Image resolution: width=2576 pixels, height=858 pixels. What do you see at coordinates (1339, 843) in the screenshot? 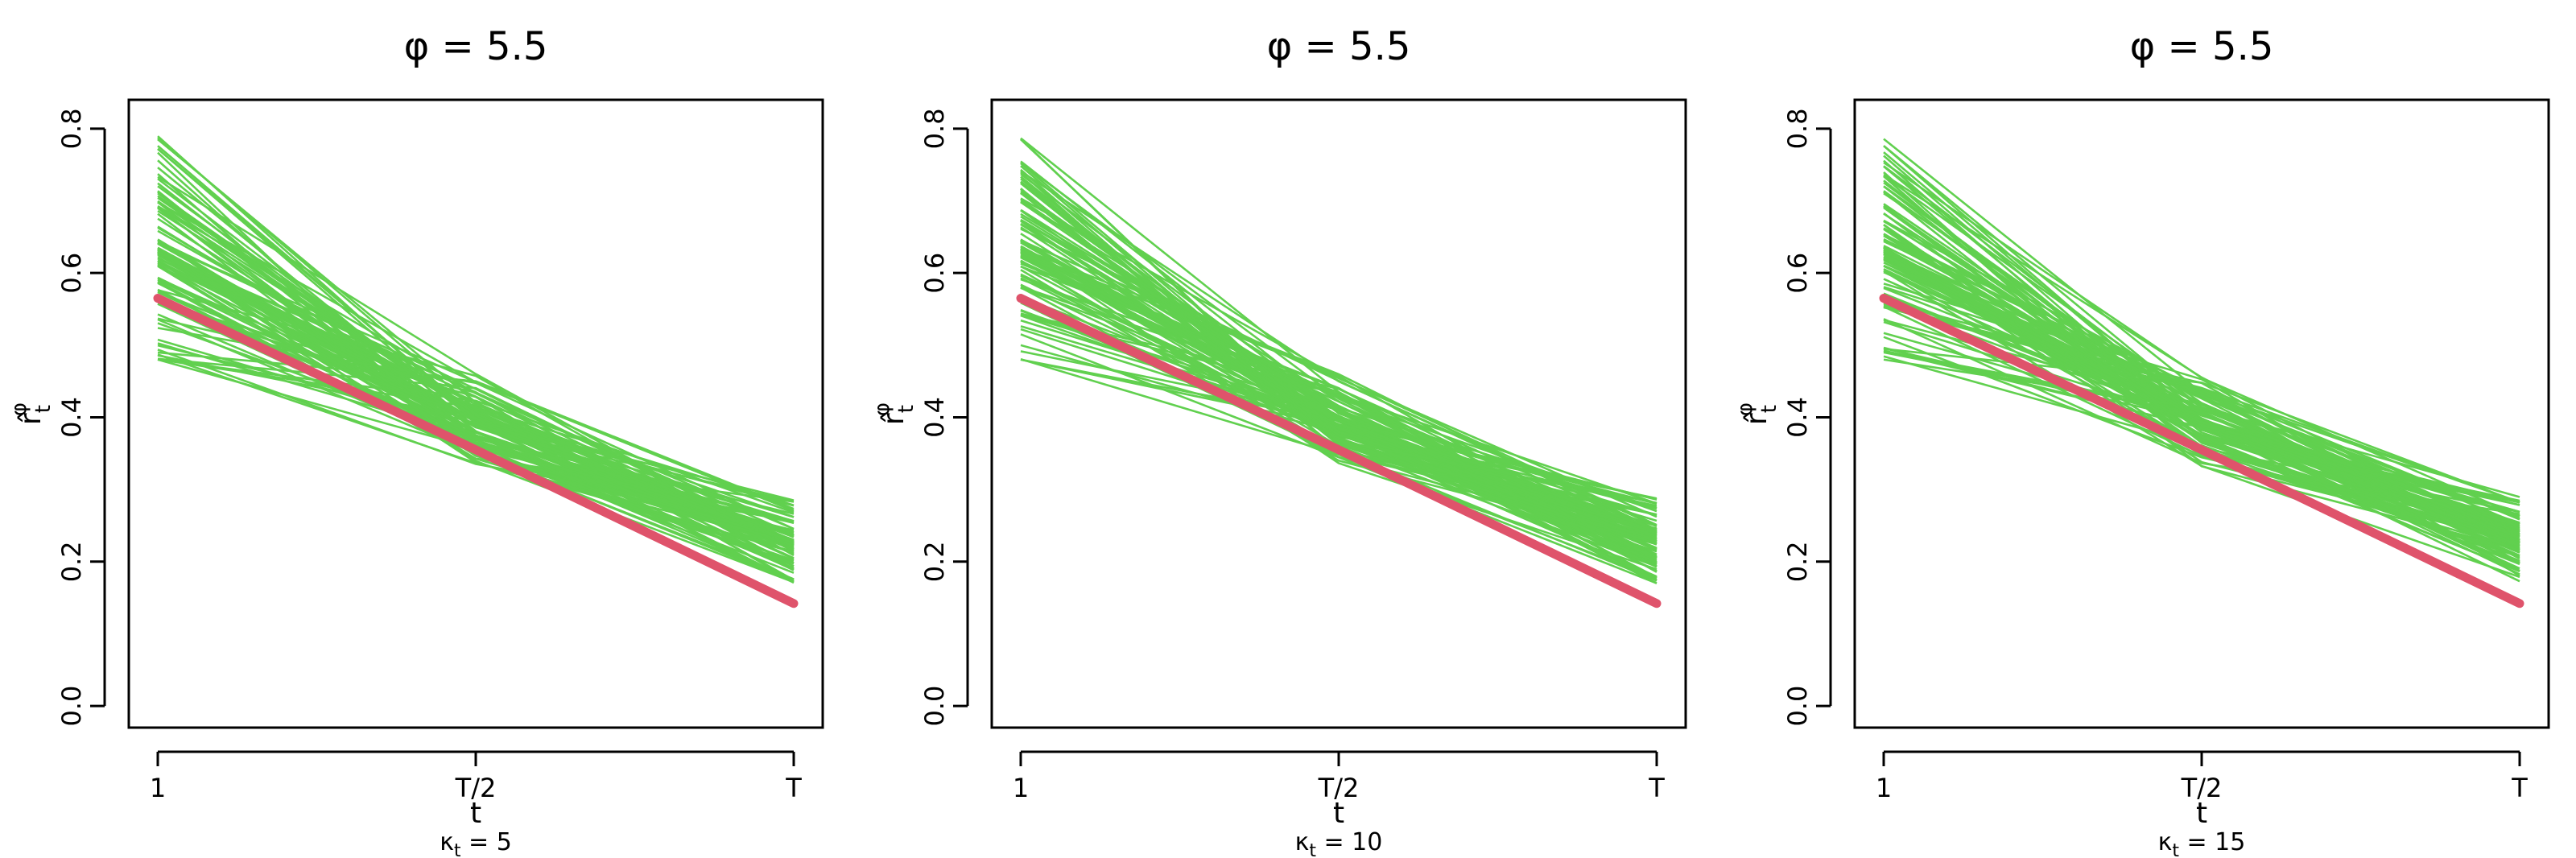
I see `kappa-label: κt = 10` at bounding box center [1339, 843].